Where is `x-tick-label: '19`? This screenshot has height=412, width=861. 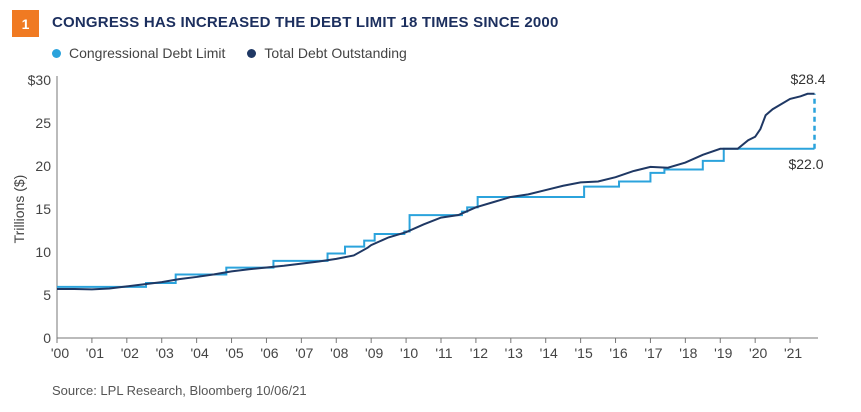
x-tick-label: '19 is located at coordinates (723, 353).